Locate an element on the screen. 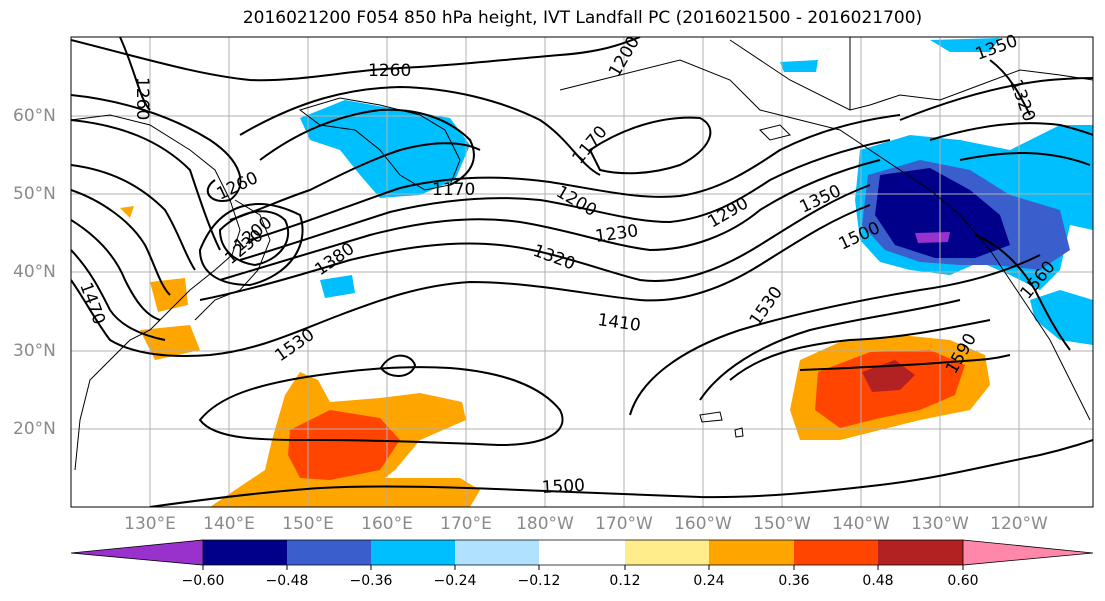 The width and height of the screenshot is (1105, 601). colorbar-tick-label: 0.12 is located at coordinates (625, 581).